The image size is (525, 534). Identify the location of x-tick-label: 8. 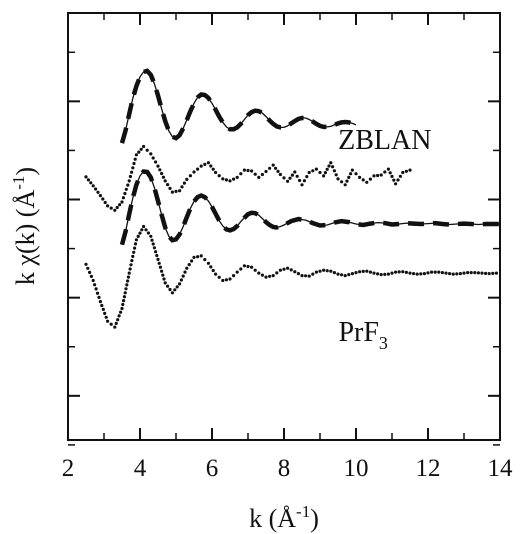
(284, 468).